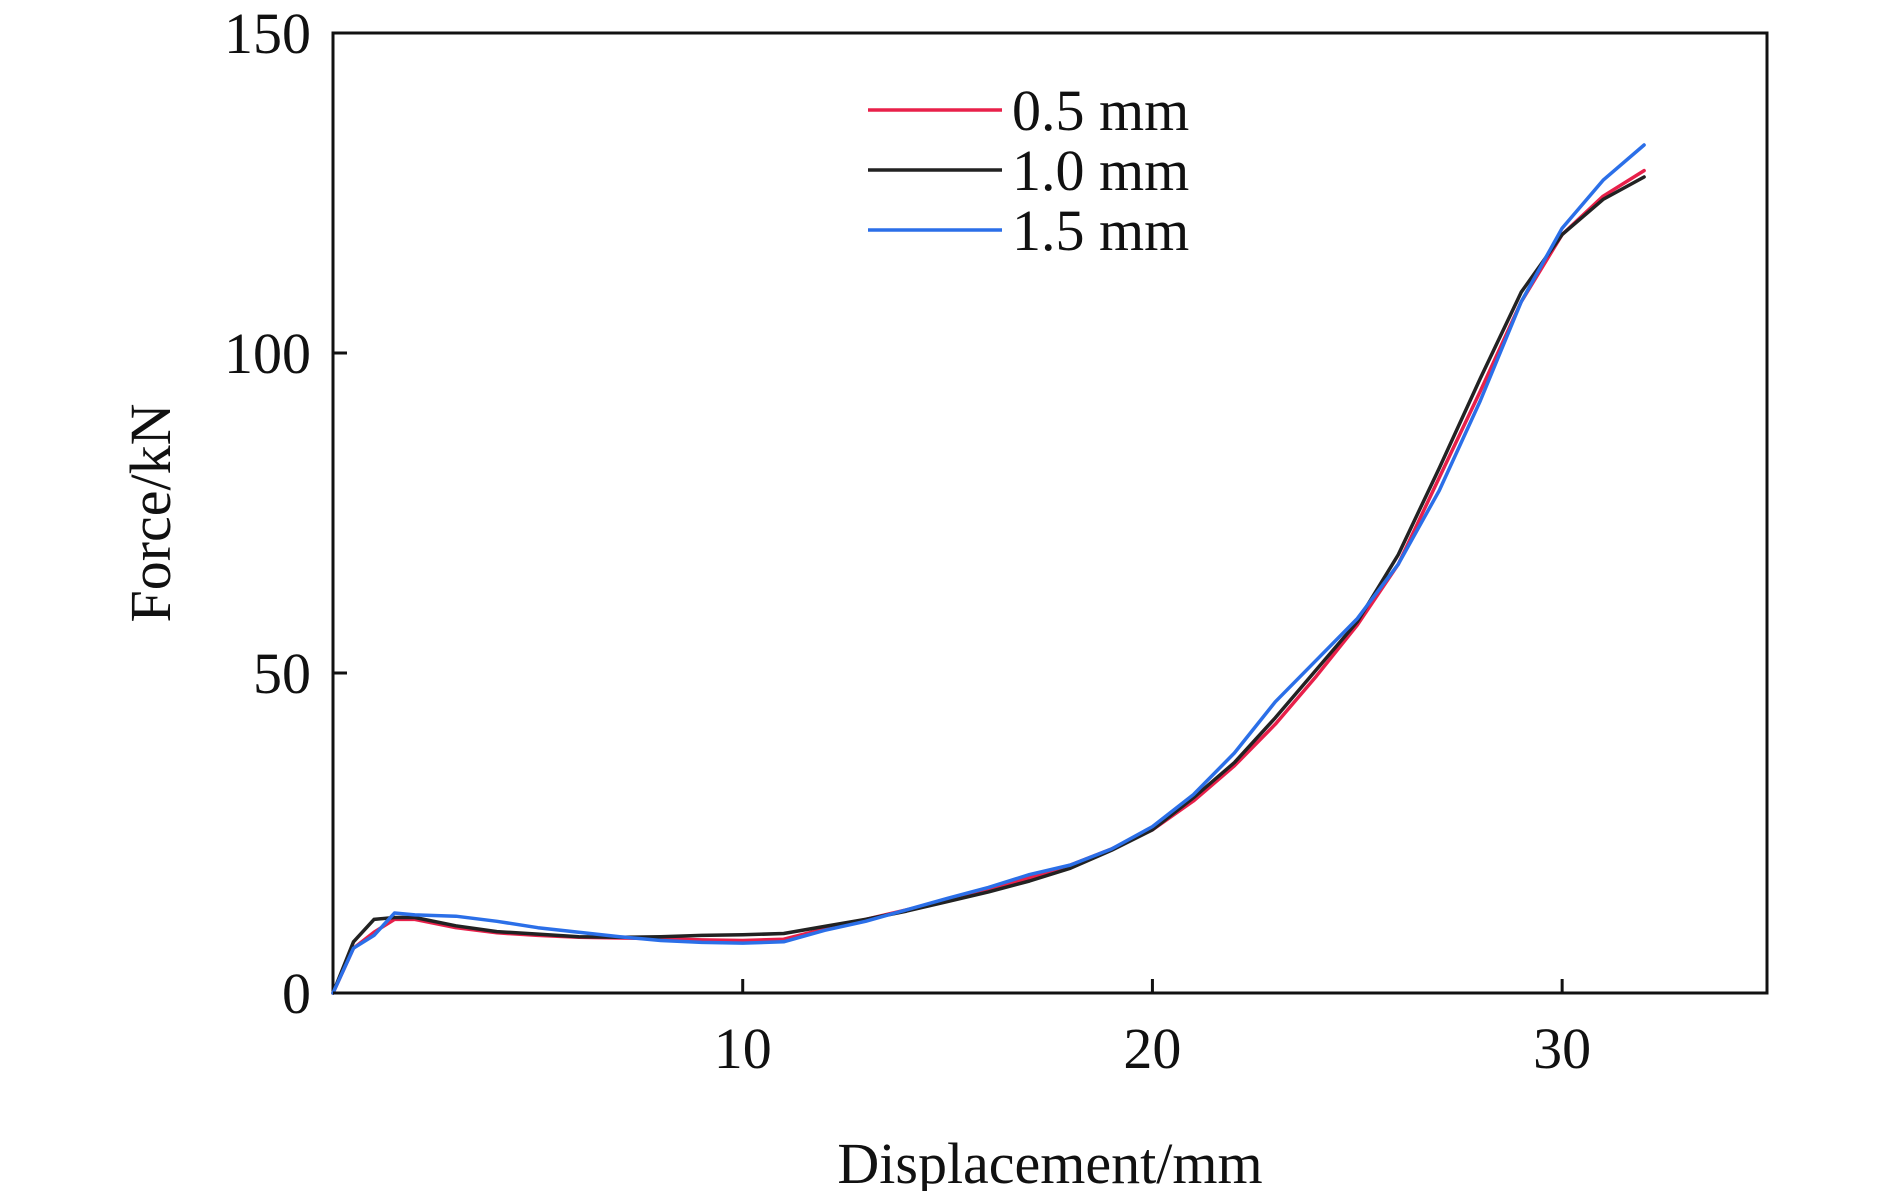  I want to click on legend-label: 0.5 mm, so click(1100, 110).